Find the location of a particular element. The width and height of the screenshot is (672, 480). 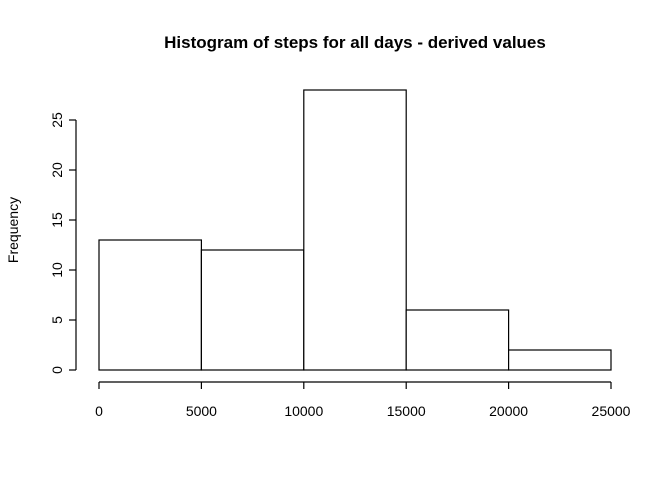

x-tick-label-0: 0 is located at coordinates (99, 411).